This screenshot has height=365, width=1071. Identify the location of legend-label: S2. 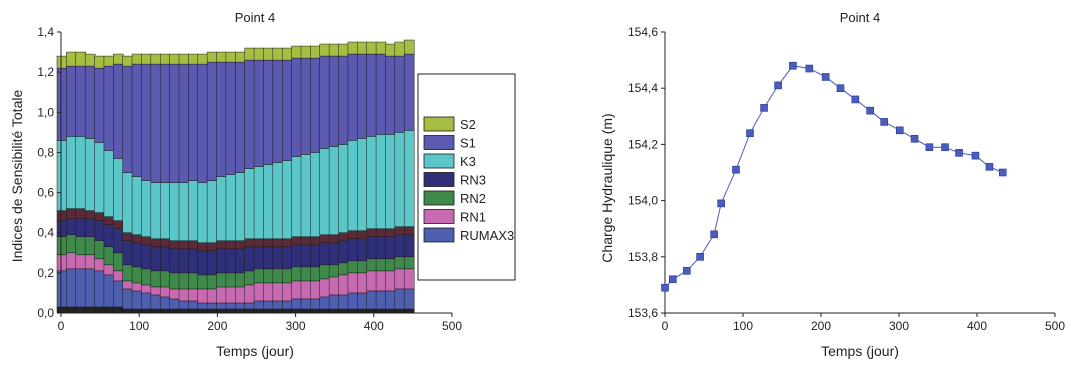
(468, 124).